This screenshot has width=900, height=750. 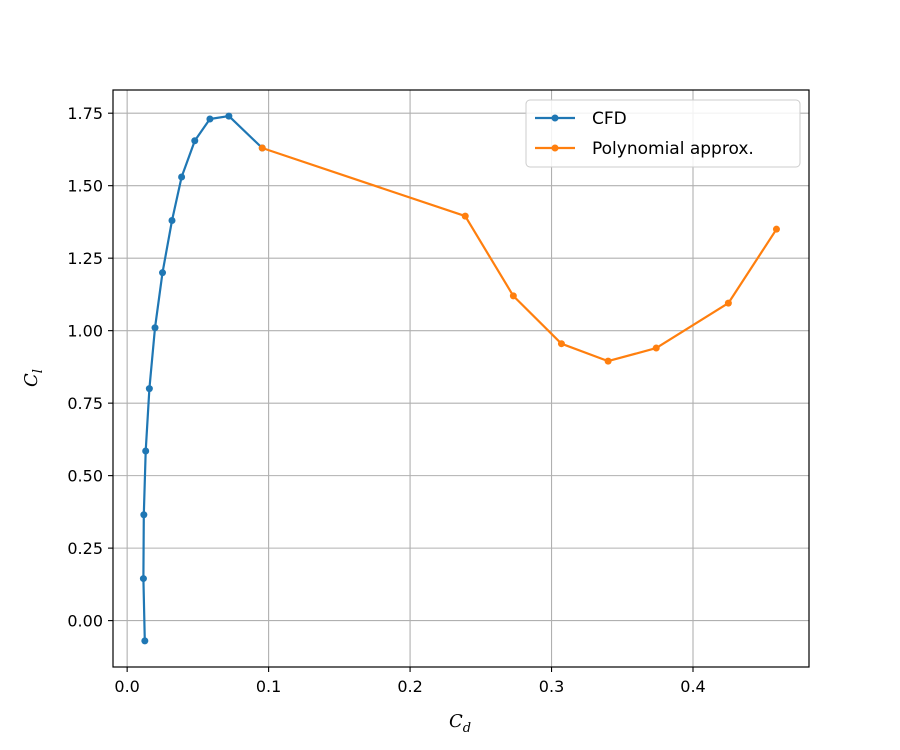 I want to click on legend-marker-cfd, so click(x=555, y=118).